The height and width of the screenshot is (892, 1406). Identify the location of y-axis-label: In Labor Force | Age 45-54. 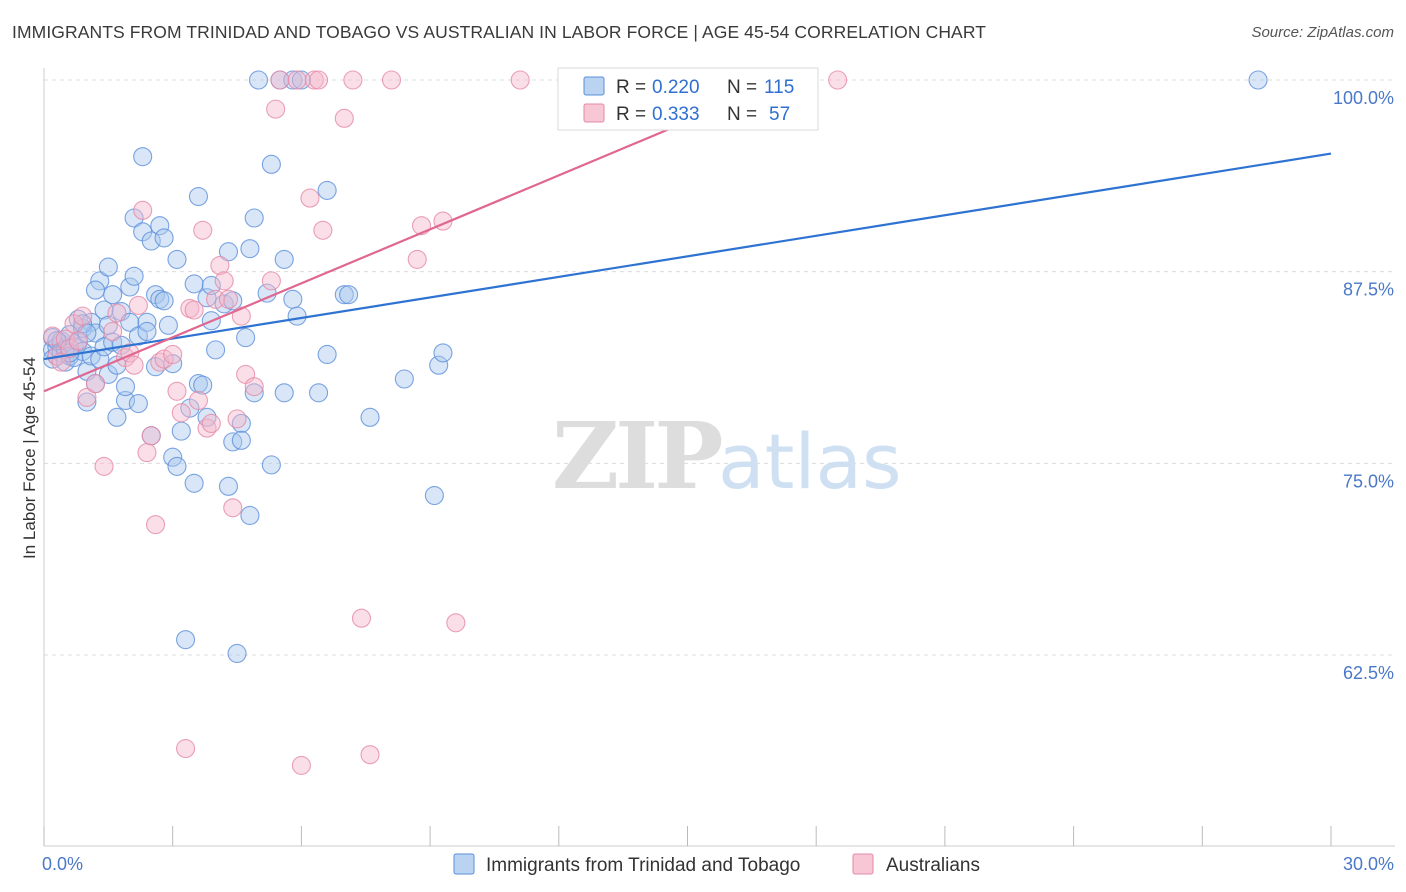
(29, 458).